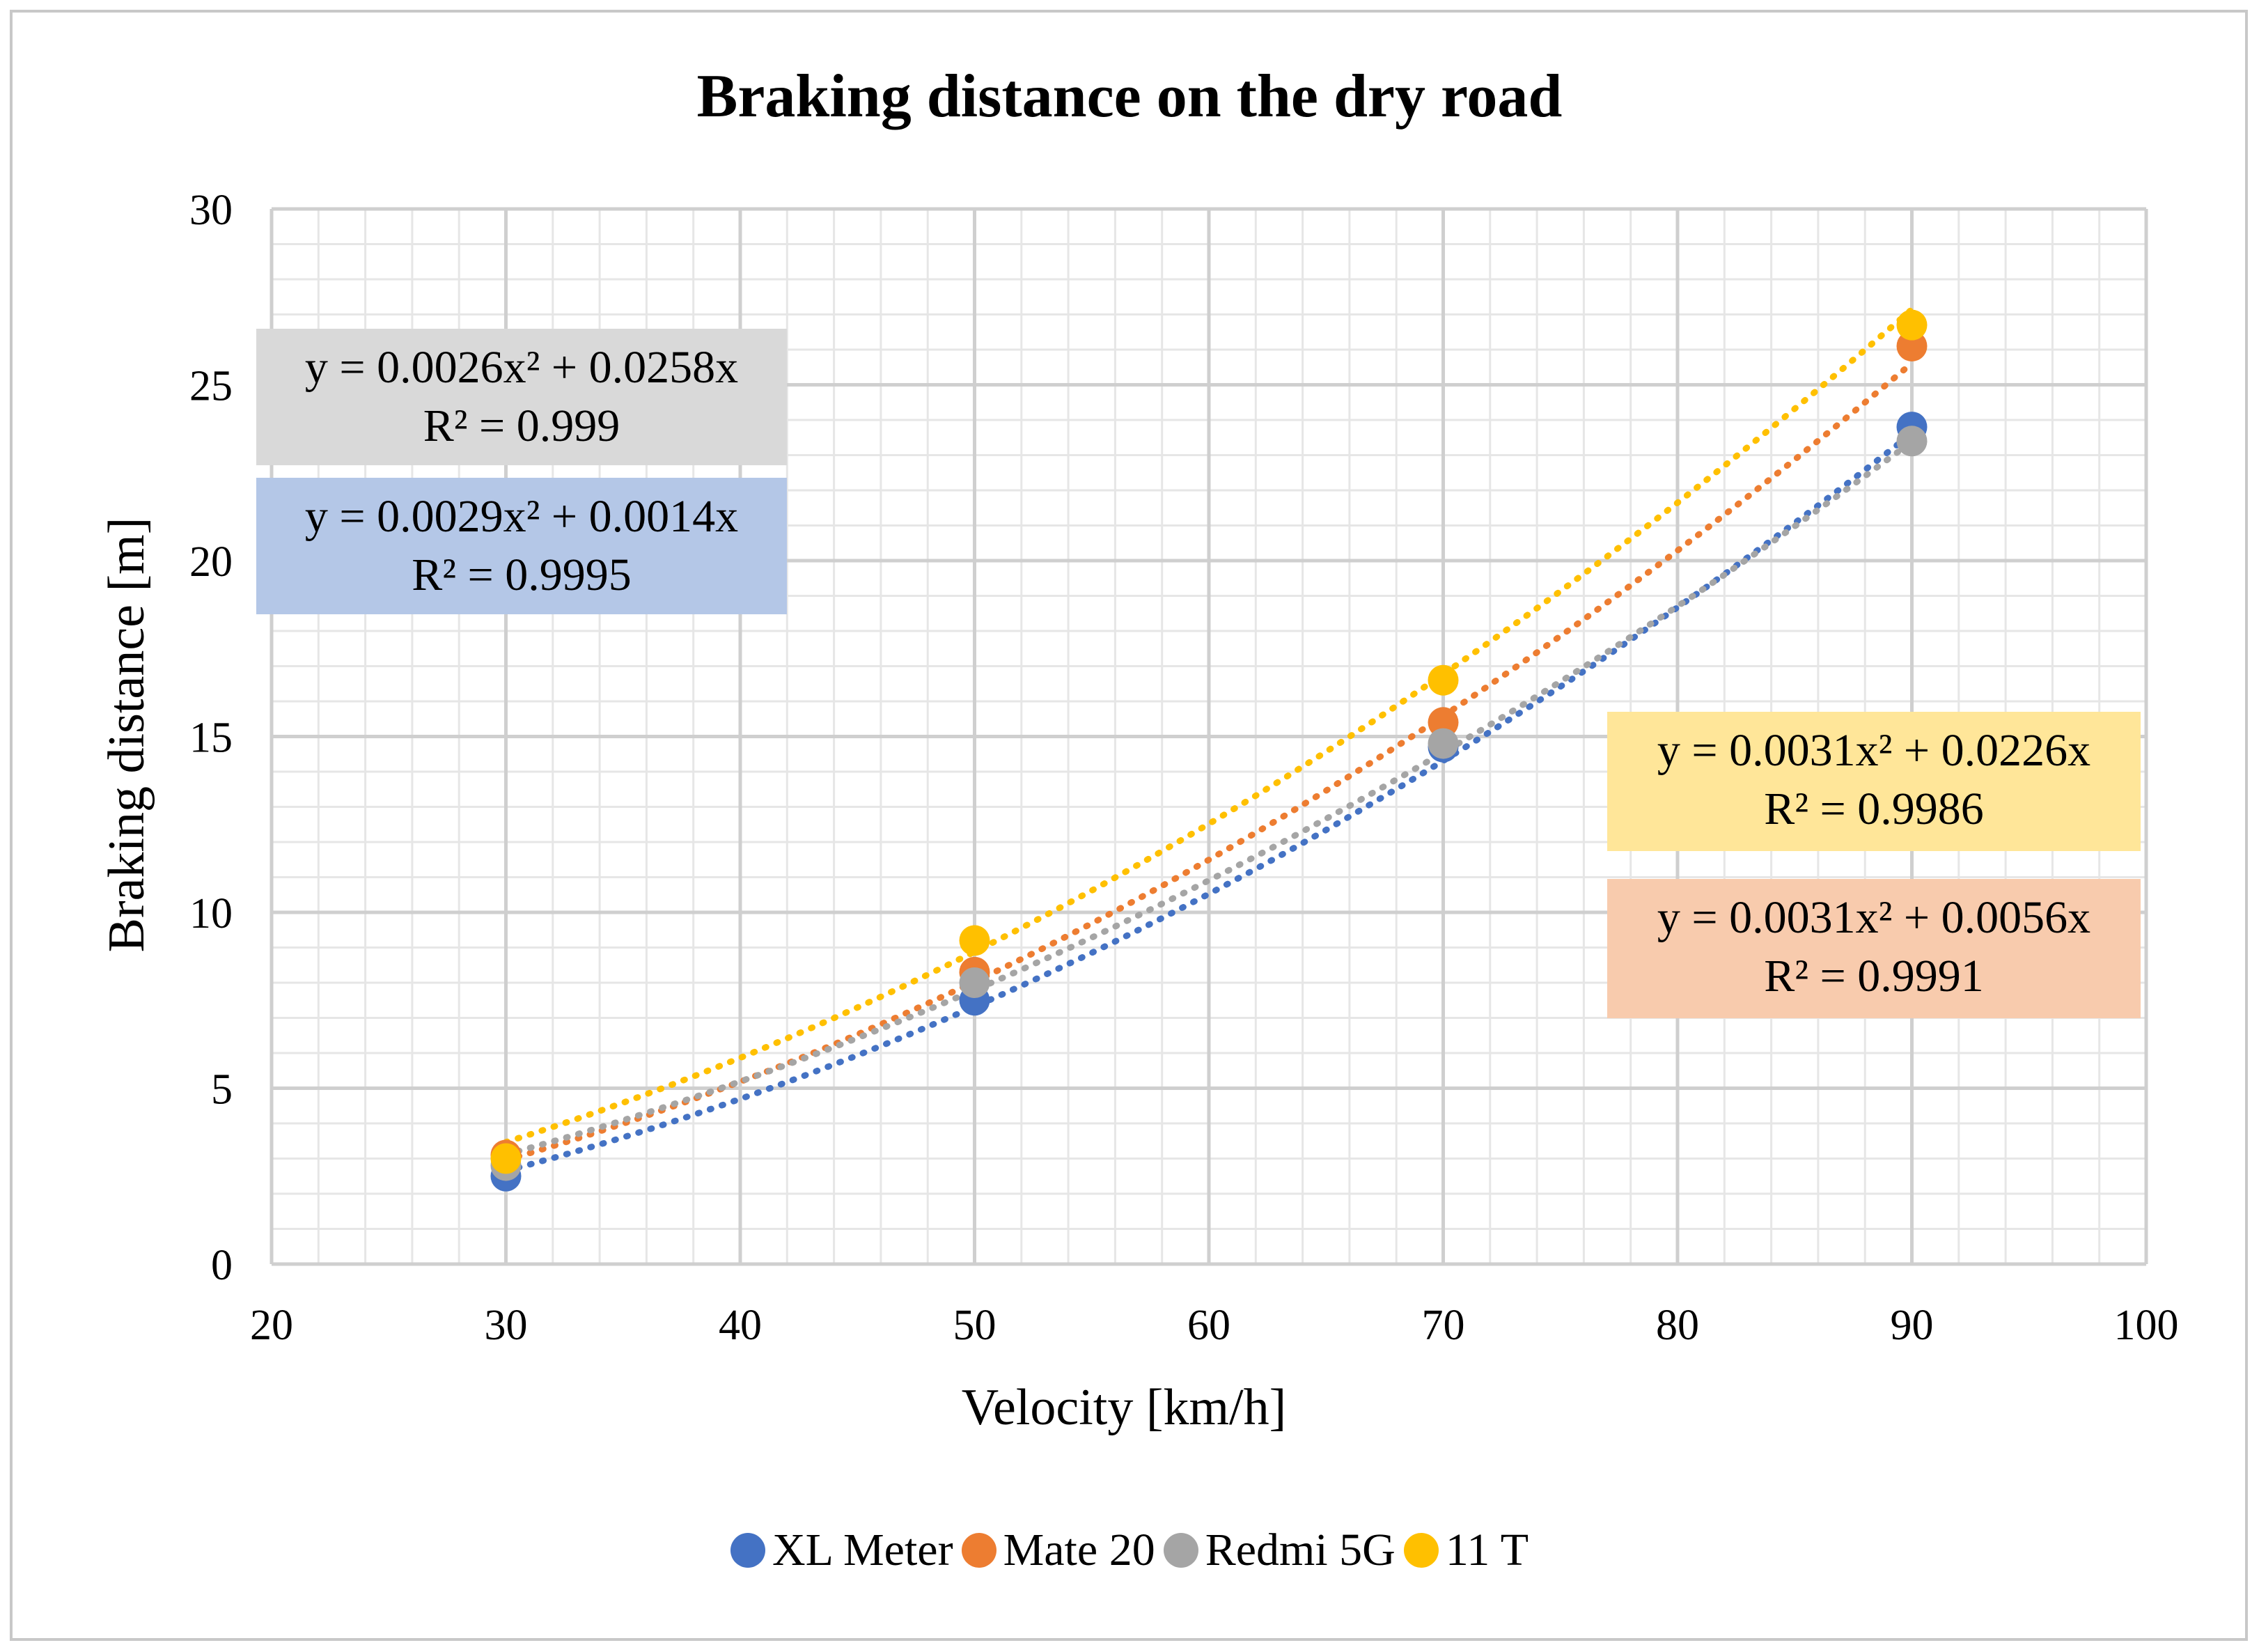 Image resolution: width=2259 pixels, height=1652 pixels. I want to click on y-tick-label: 30, so click(211, 210).